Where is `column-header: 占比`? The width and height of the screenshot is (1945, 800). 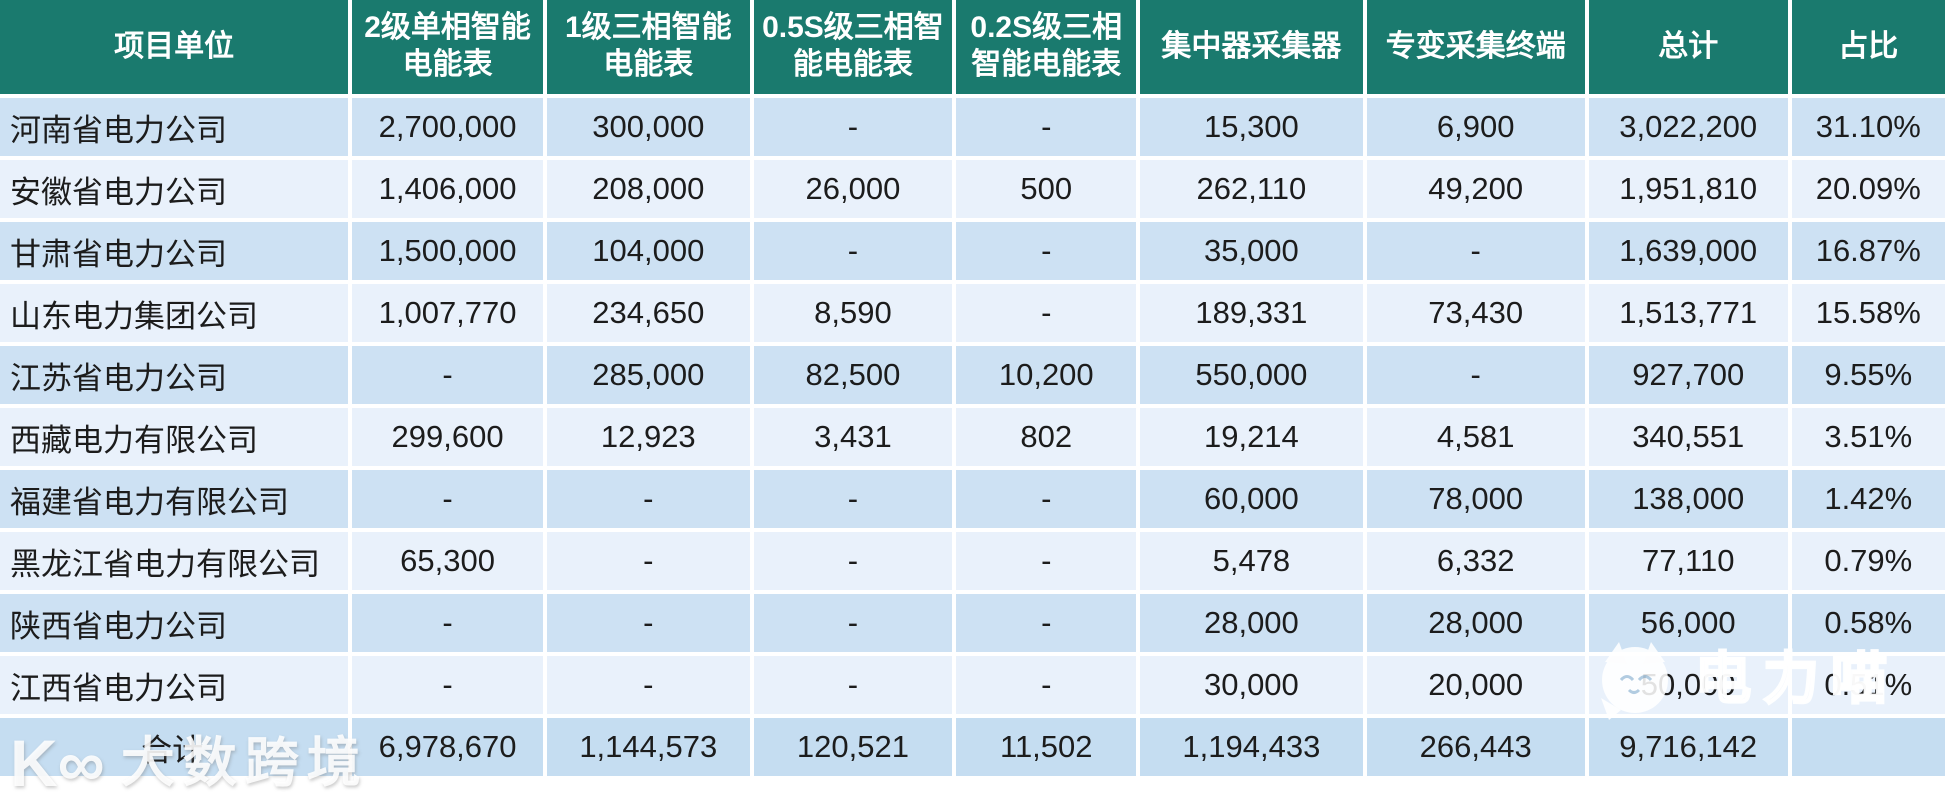 column-header: 占比 is located at coordinates (1868, 47).